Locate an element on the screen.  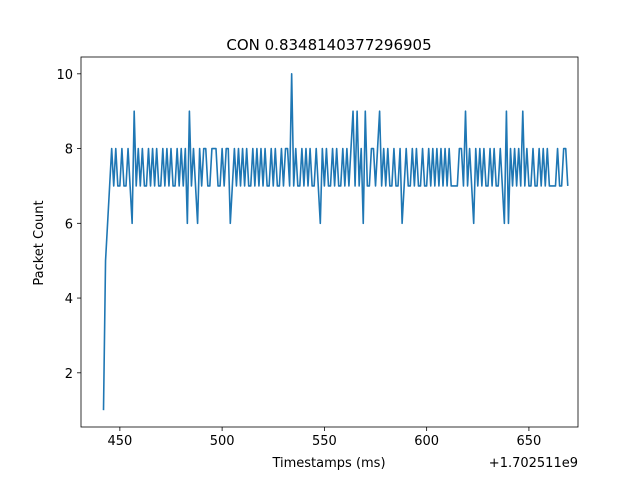
x-tick-label: 550 is located at coordinates (324, 441).